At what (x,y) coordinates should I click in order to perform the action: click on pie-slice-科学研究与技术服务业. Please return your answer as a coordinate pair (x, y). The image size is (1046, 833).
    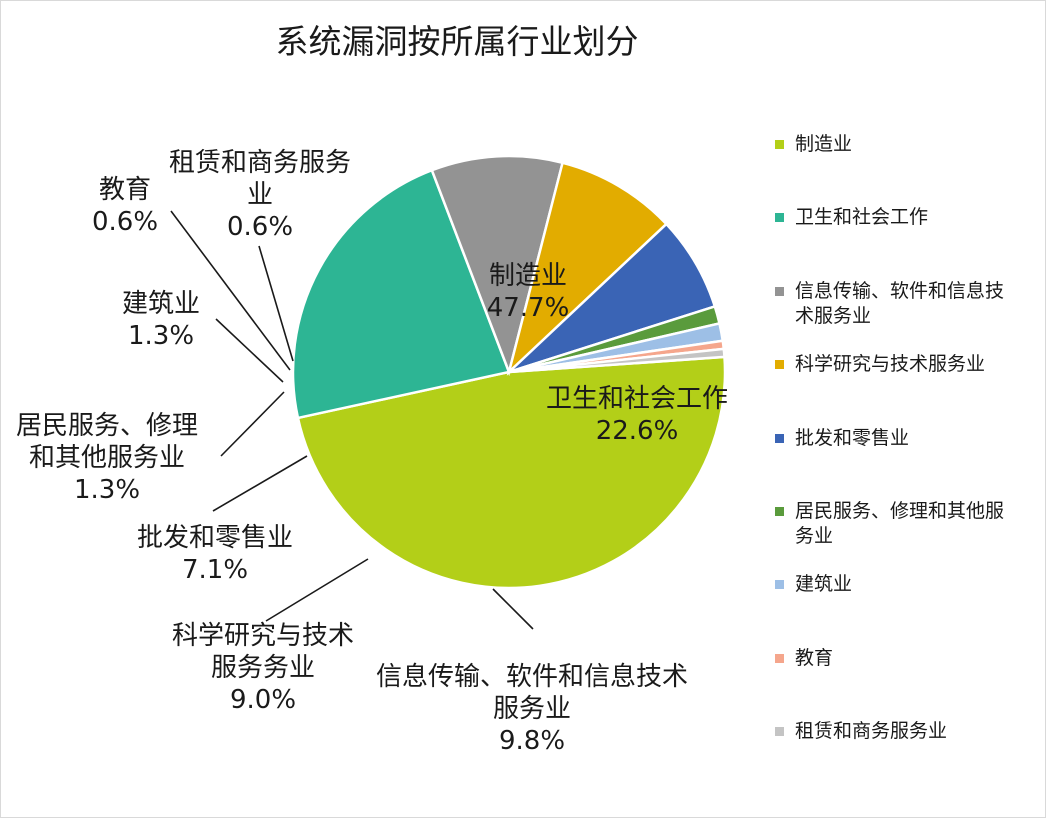
    Looking at the image, I should click on (587, 268).